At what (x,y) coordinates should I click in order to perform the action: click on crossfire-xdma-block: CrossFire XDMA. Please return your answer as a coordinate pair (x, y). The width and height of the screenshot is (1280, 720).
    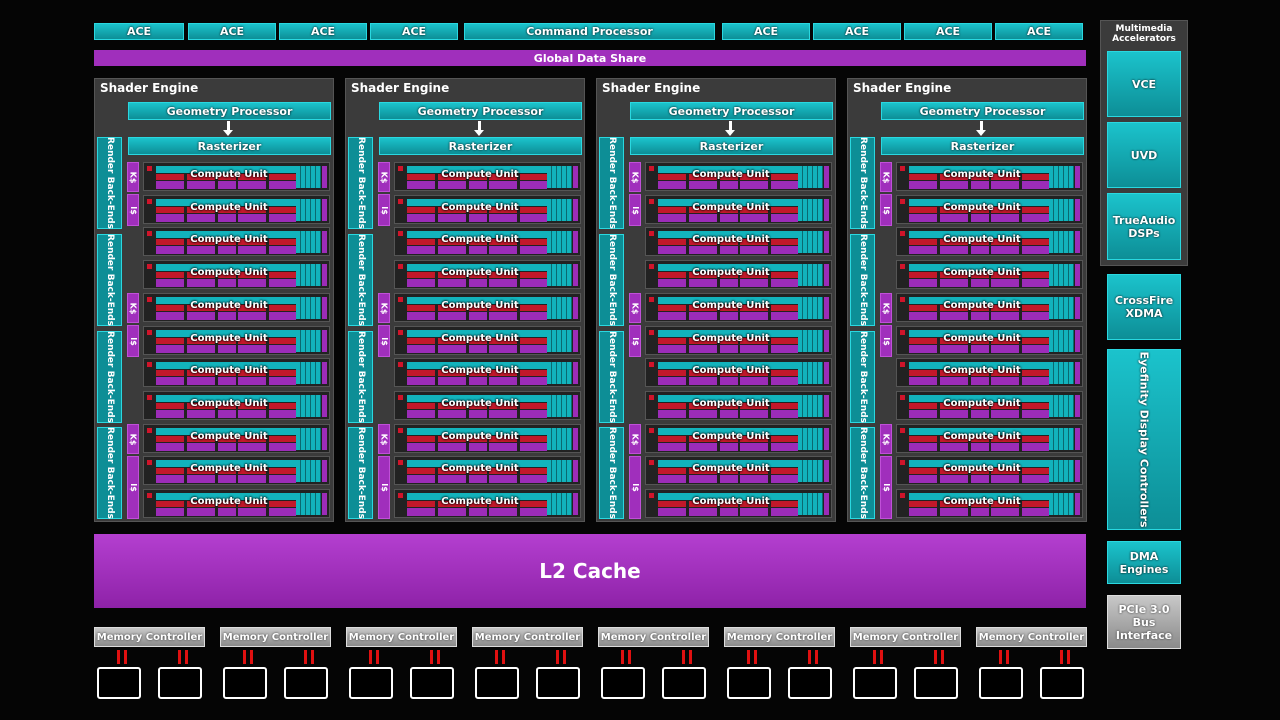
    Looking at the image, I should click on (1144, 307).